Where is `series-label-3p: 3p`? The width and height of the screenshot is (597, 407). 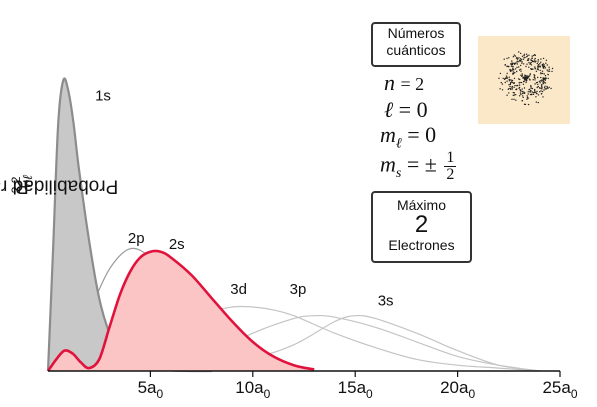
series-label-3p: 3p is located at coordinates (298, 289).